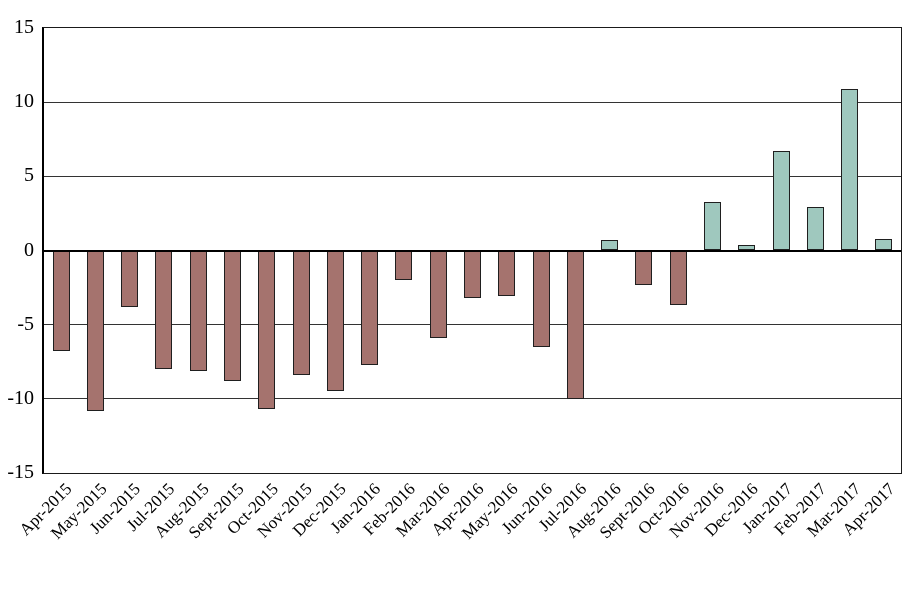 The height and width of the screenshot is (590, 920). What do you see at coordinates (678, 278) in the screenshot?
I see `bar-Oct-2016` at bounding box center [678, 278].